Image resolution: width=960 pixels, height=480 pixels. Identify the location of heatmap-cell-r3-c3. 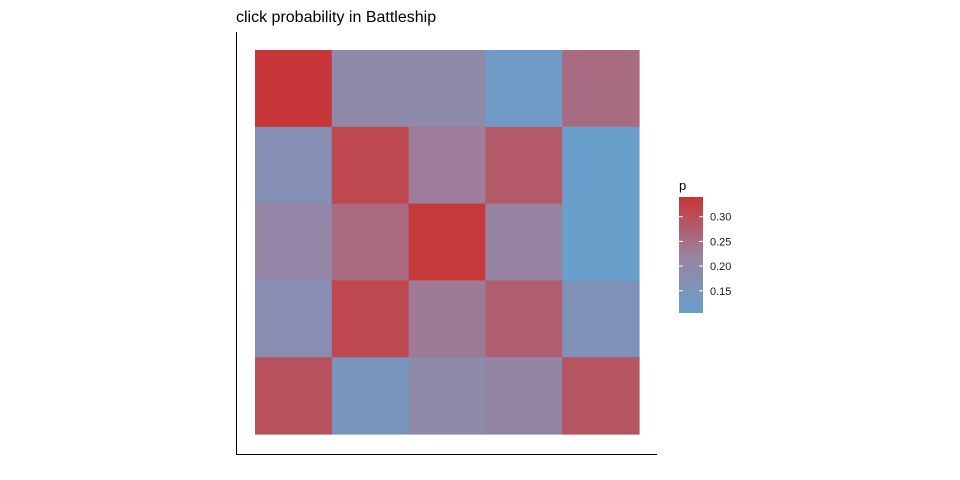
(447, 242).